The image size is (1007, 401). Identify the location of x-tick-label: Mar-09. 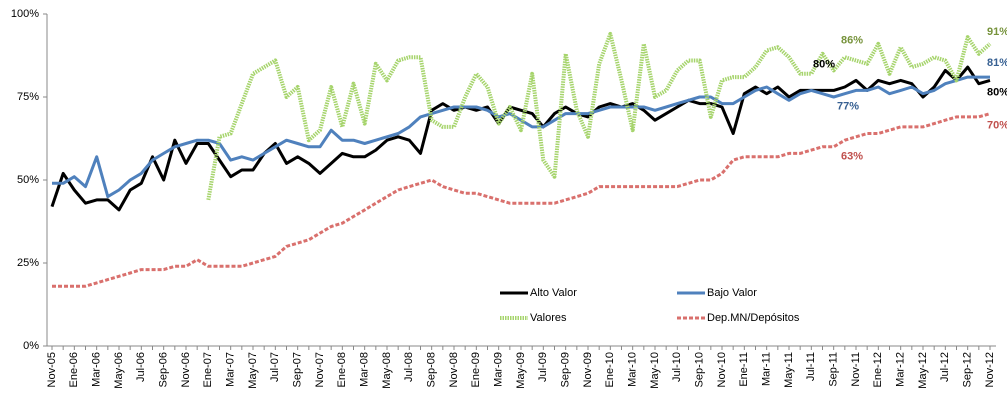
(499, 369).